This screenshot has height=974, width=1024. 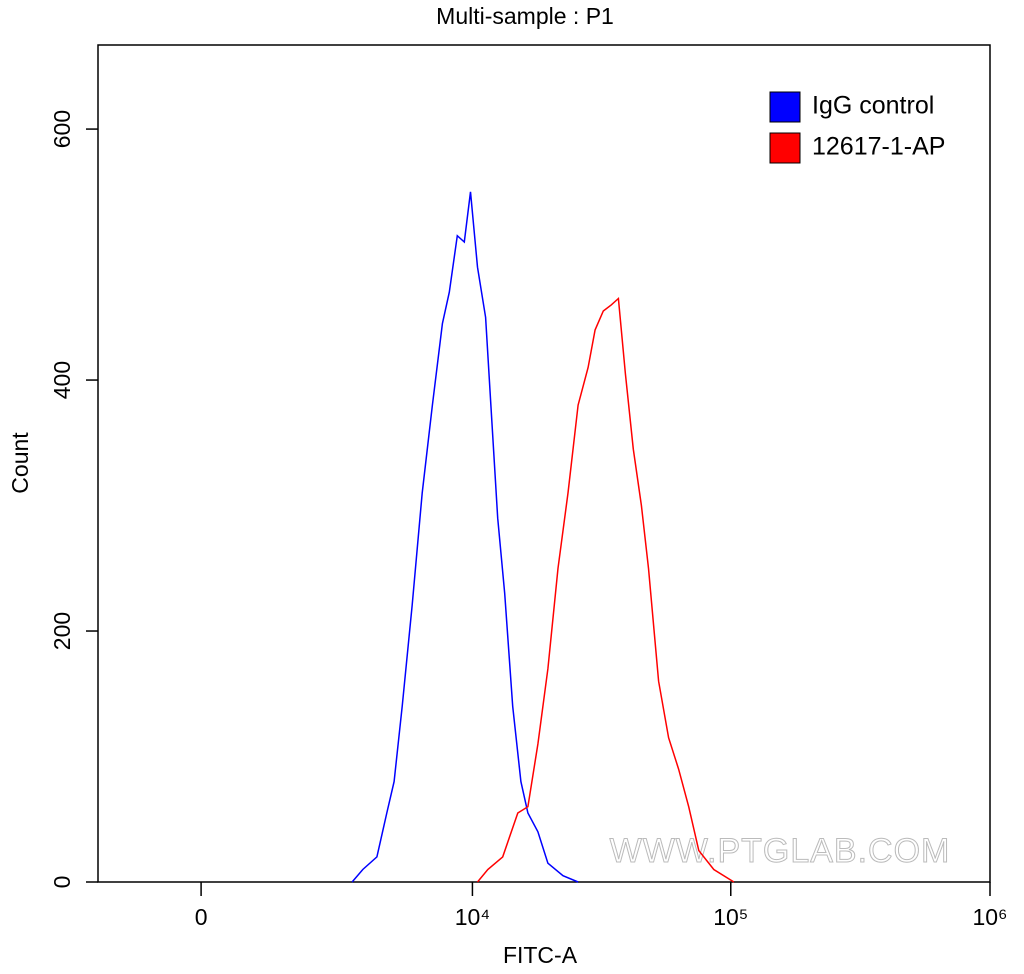 What do you see at coordinates (201, 917) in the screenshot?
I see `x-tick-label: 0` at bounding box center [201, 917].